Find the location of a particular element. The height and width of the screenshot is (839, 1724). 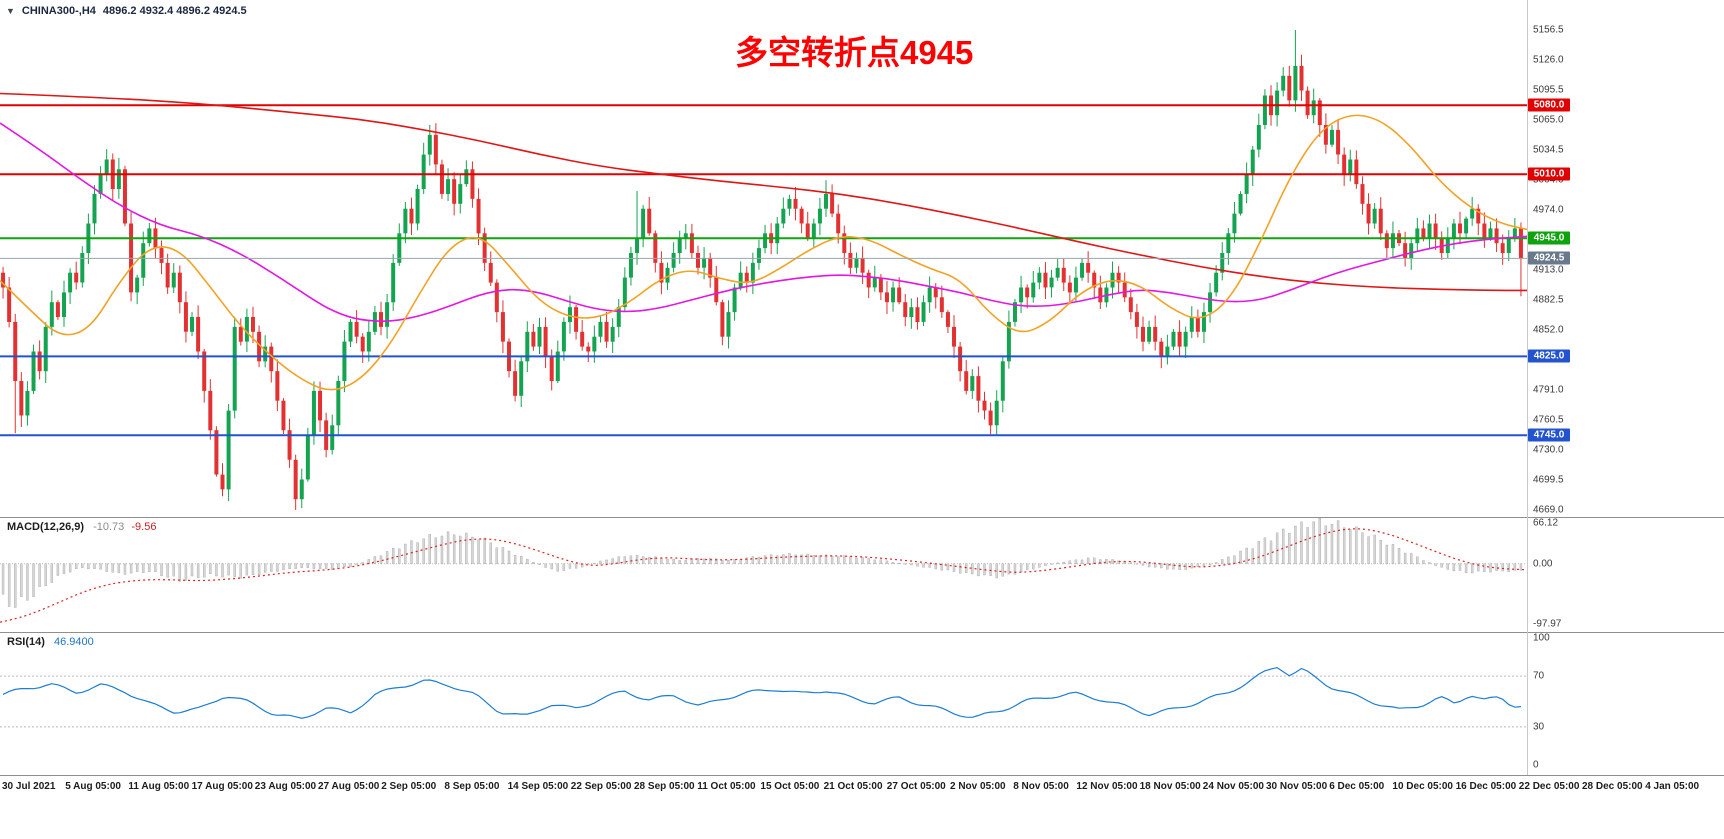

date-label: 11 Oct 05:00 is located at coordinates (726, 786).